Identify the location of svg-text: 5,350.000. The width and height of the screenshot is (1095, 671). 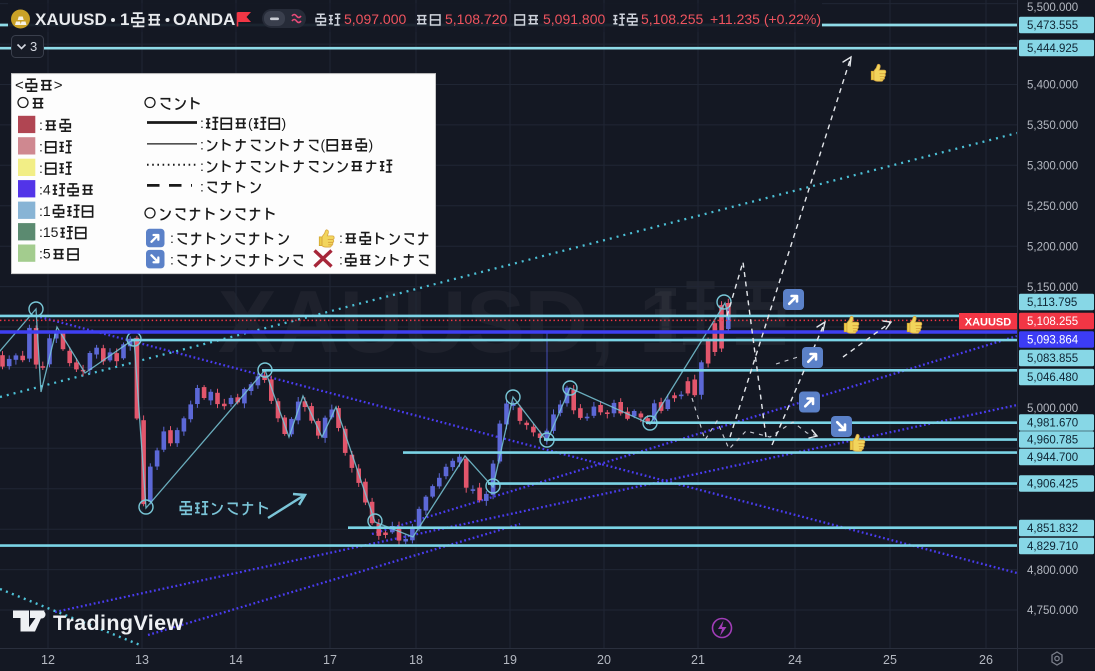
(1052, 126).